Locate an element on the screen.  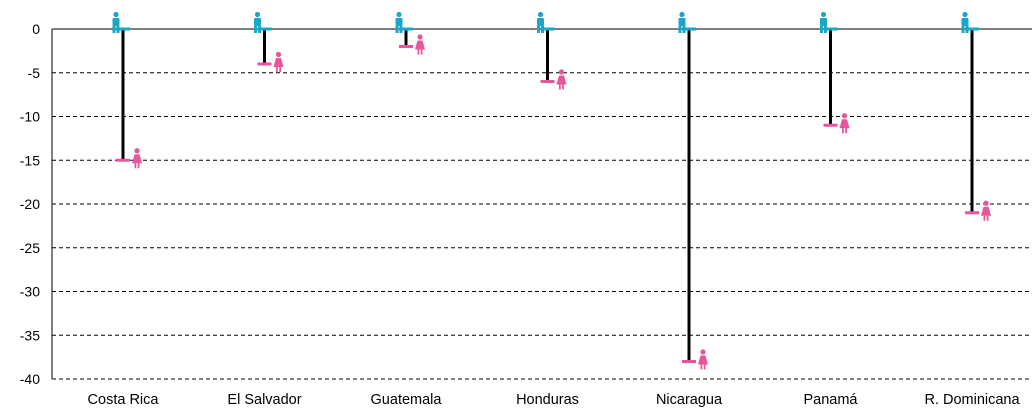
x-category-label: Nicaragua is located at coordinates (689, 400).